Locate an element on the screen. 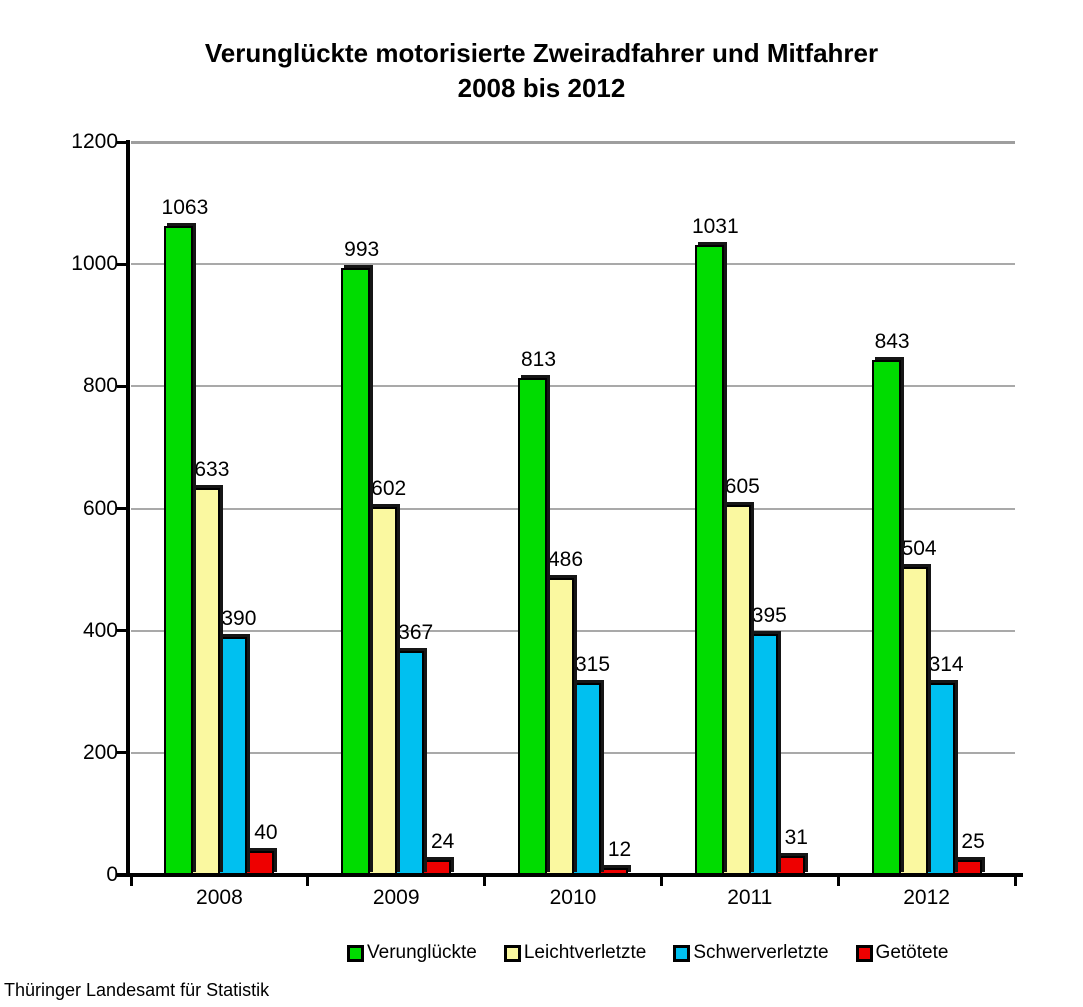 The height and width of the screenshot is (1007, 1083). bar-Verunglückte-2008 is located at coordinates (179, 550).